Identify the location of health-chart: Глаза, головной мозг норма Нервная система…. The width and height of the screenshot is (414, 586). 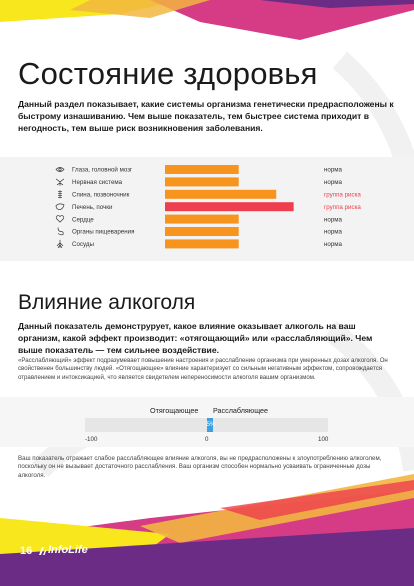
(208, 207).